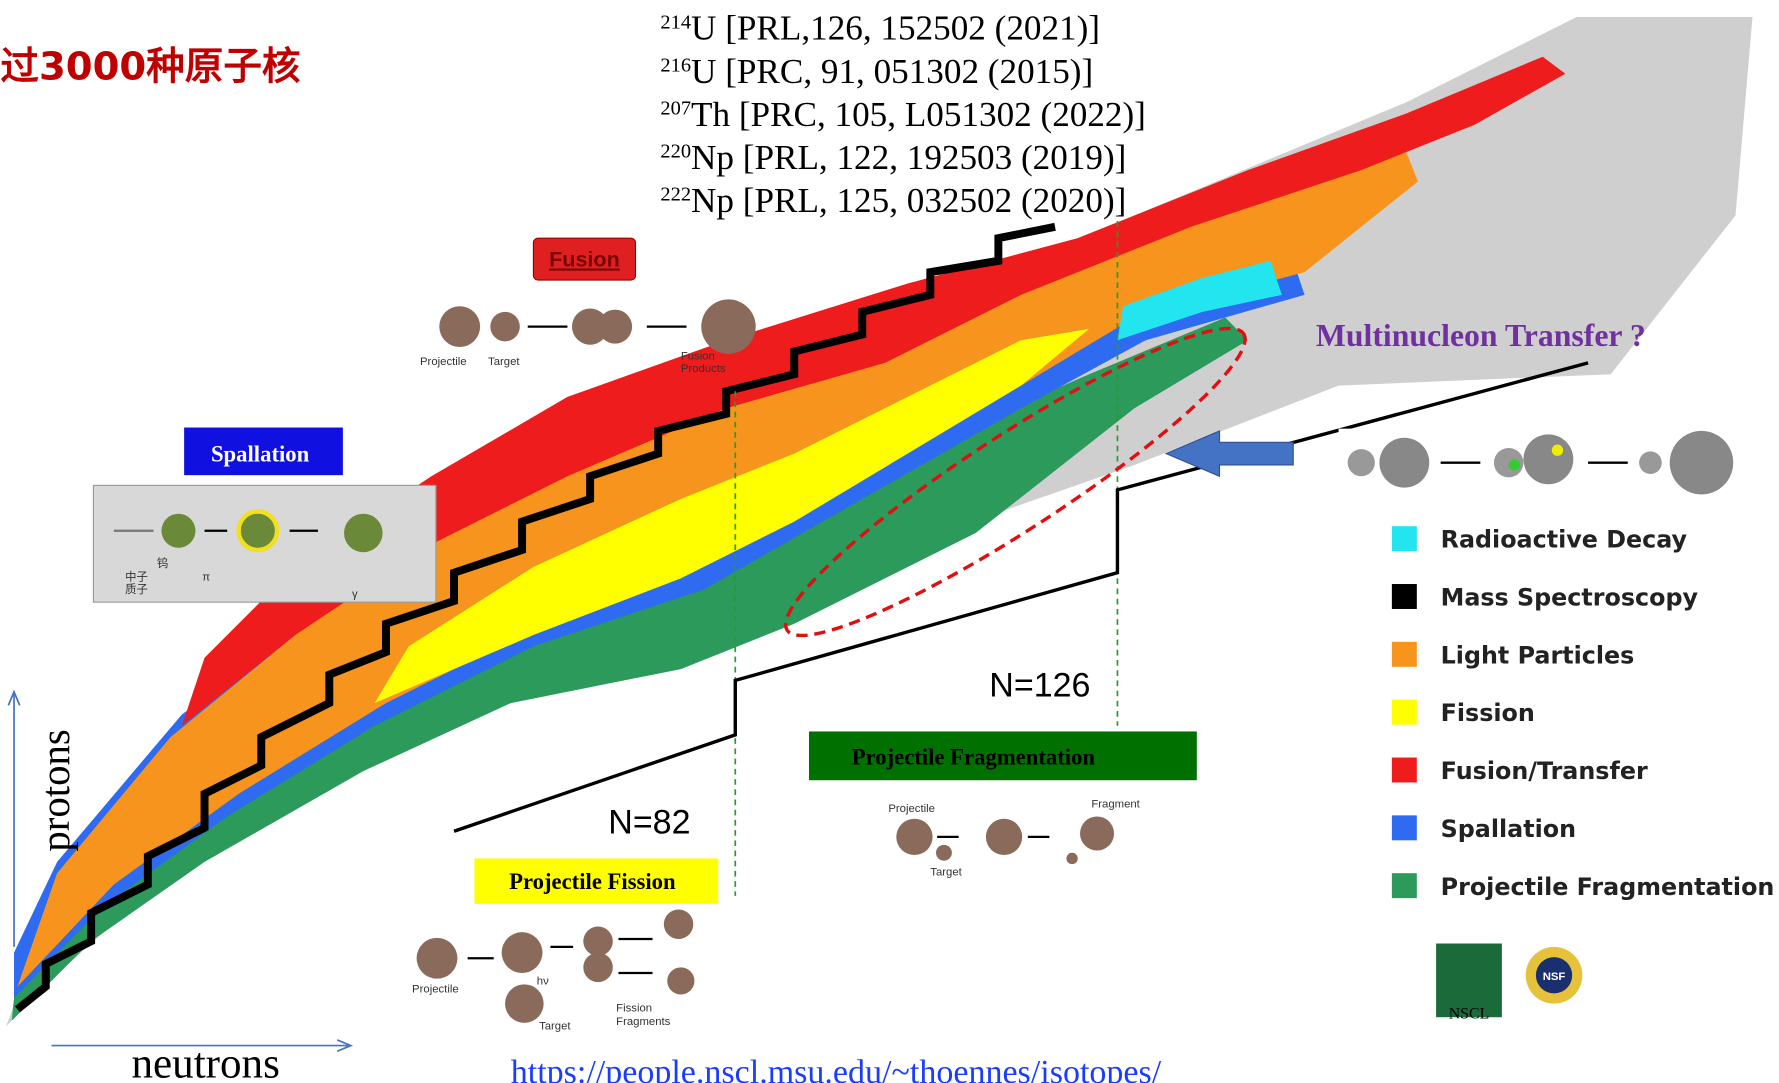 This screenshot has width=1779, height=1083. What do you see at coordinates (1015, 482) in the screenshot?
I see `mnt-region` at bounding box center [1015, 482].